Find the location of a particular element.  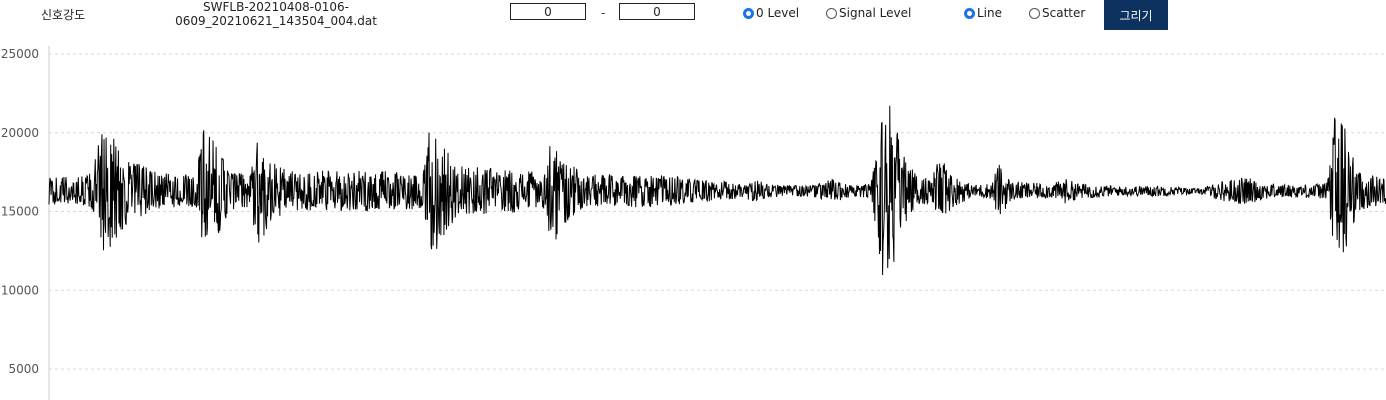

radio-line: Line is located at coordinates (983, 13).